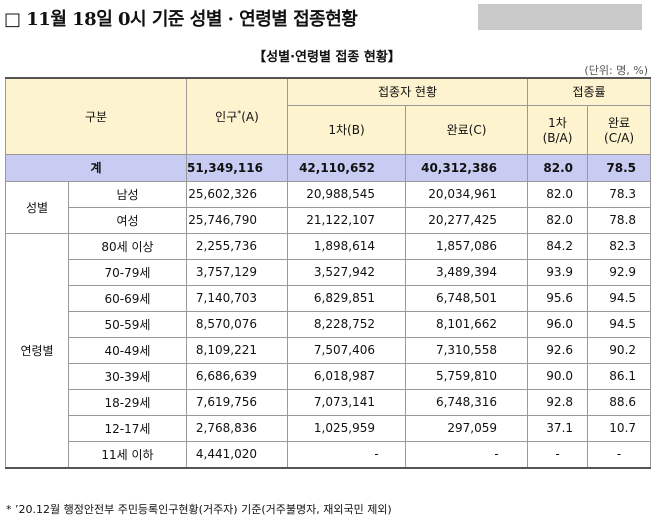 This screenshot has height=520, width=654. I want to click on table-cell: 297,059, so click(466, 428).